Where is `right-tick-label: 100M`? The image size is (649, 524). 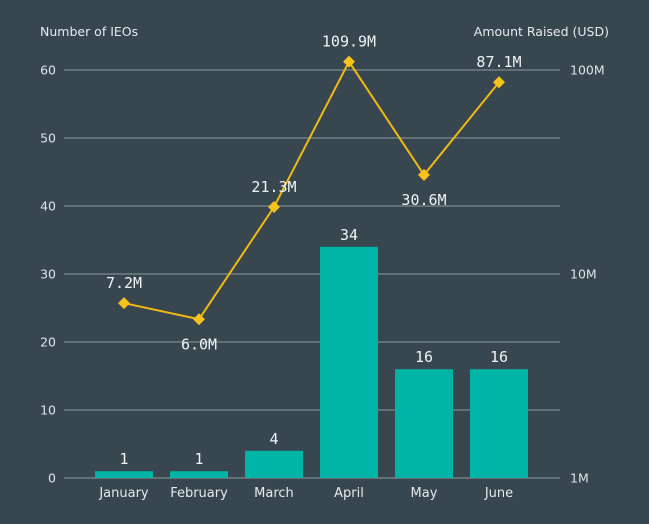
right-tick-label: 100M is located at coordinates (587, 70).